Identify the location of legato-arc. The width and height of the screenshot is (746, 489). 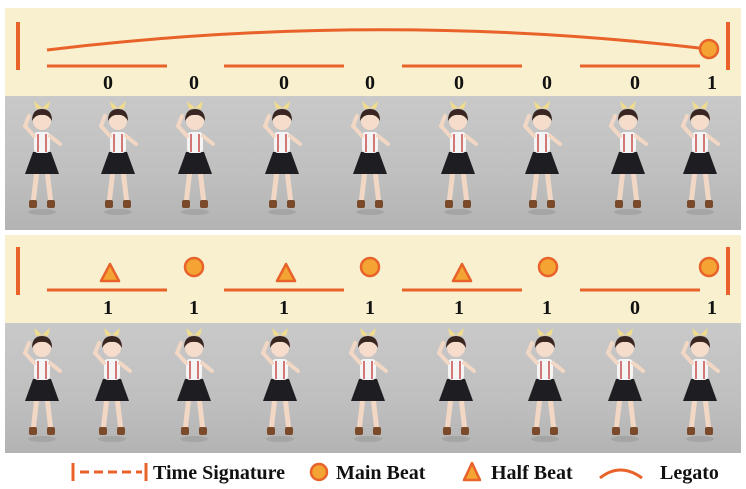
(377, 40).